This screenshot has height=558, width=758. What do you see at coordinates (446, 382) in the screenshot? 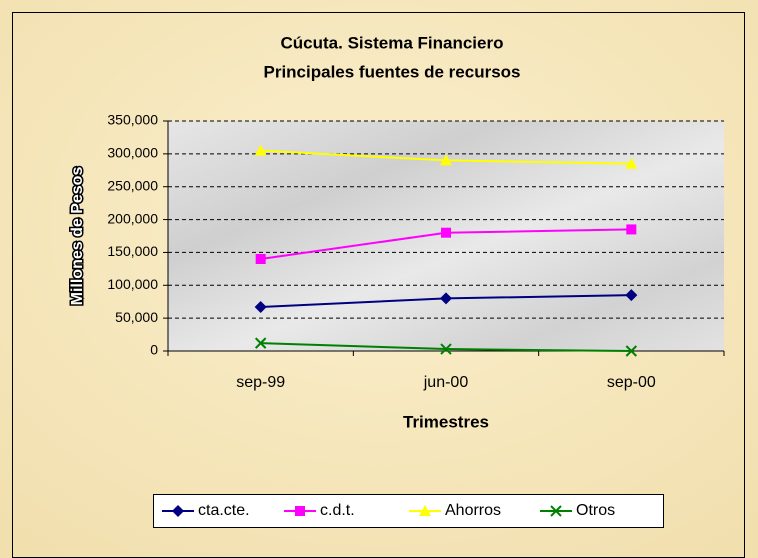
I see `x-tick-label: jun-00` at bounding box center [446, 382].